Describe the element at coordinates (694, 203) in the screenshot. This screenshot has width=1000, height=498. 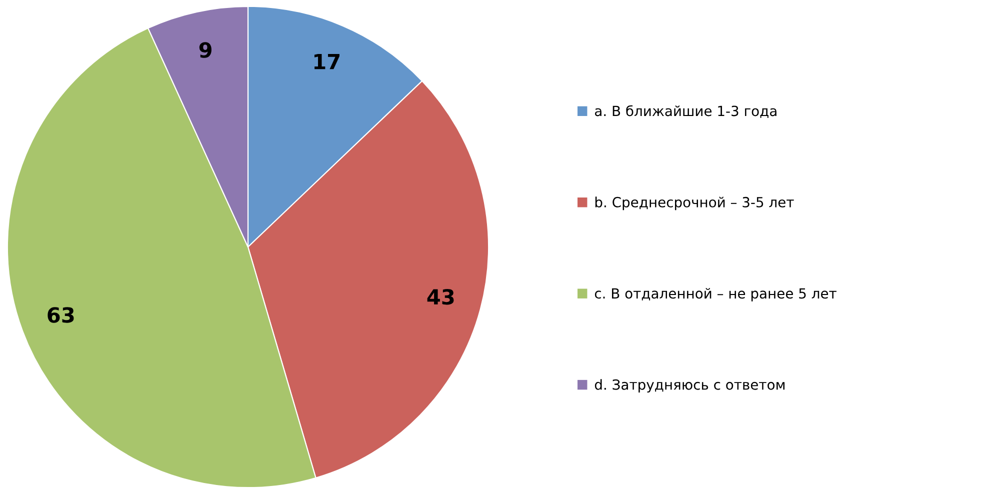
I see `legend-label: b. Среднесрочной – 3-5 лет` at that location.